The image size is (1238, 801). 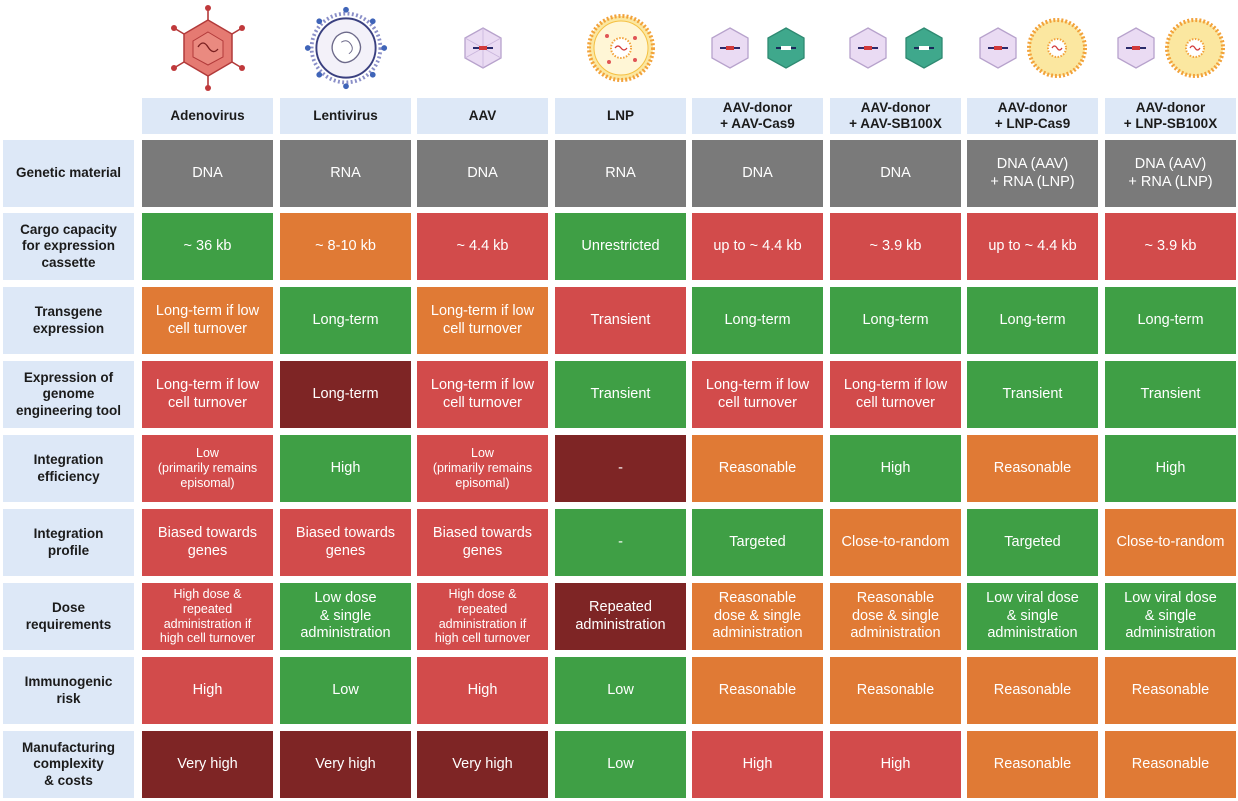 What do you see at coordinates (757, 116) in the screenshot?
I see `column-header: AAV-donor + AAV-Cas9` at bounding box center [757, 116].